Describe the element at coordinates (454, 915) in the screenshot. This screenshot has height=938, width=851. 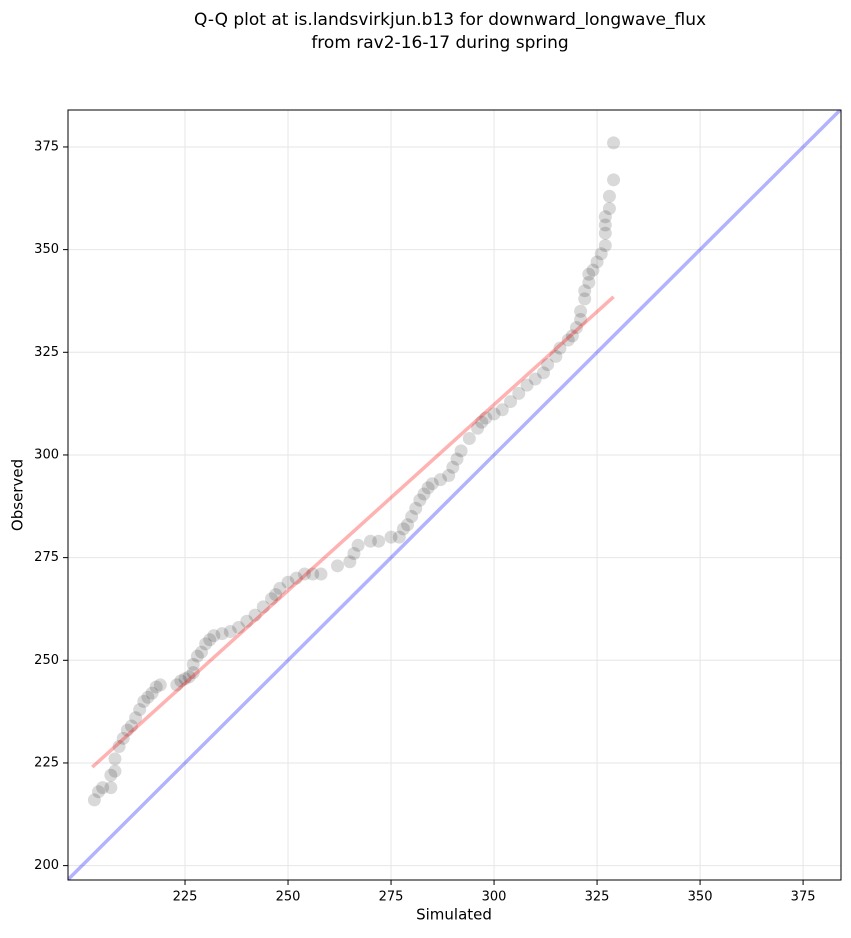
I see `x-axis-label: Simulated` at that location.